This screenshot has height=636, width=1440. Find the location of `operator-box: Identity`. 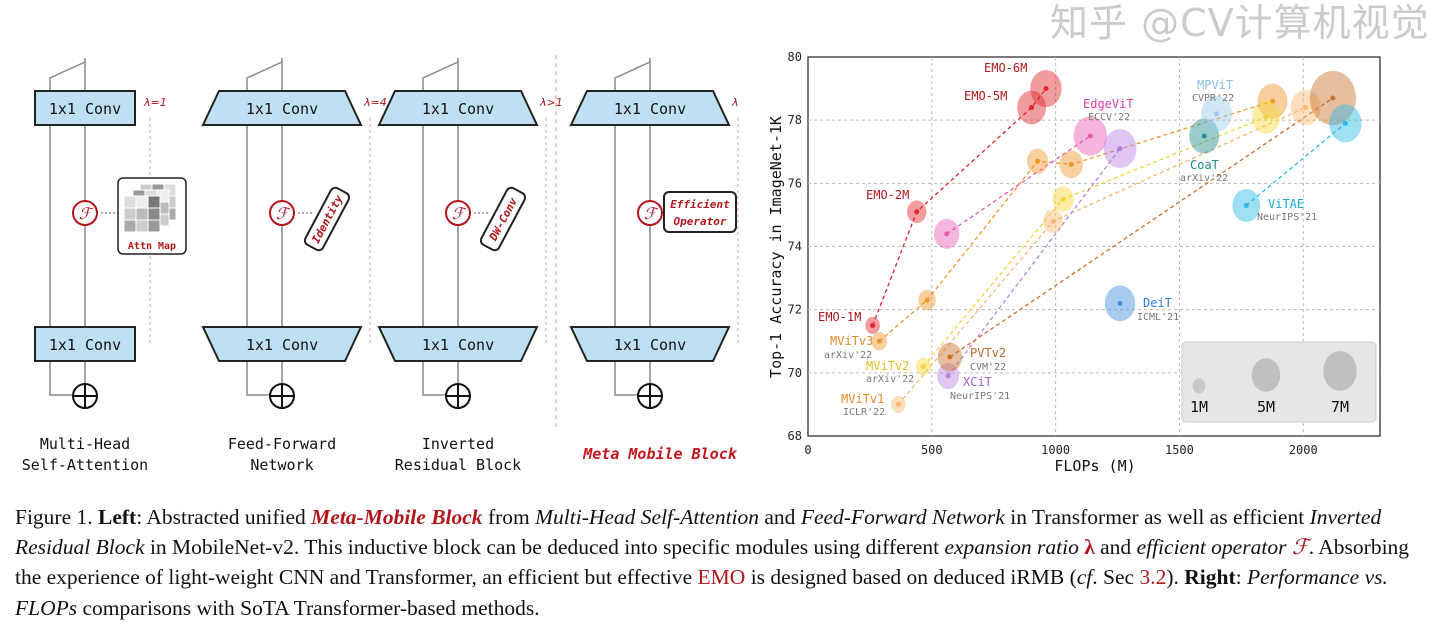

operator-box: Identity is located at coordinates (327, 219).